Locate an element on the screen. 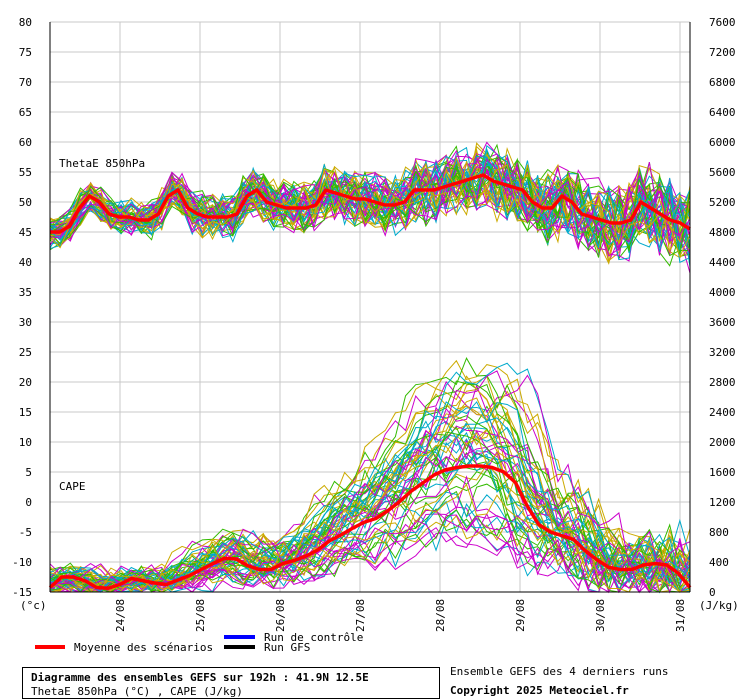 This screenshot has height=700, width=740. copyright: Copyright 2025 Meteociel.fr is located at coordinates (539, 690).